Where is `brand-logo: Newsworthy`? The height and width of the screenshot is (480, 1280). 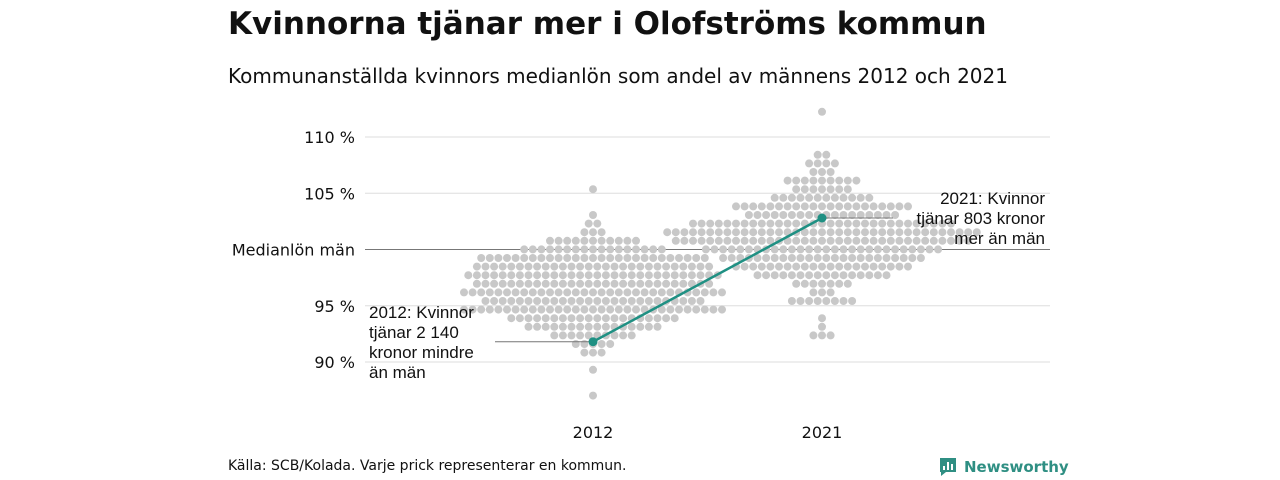
brand-logo: Newsworthy is located at coordinates (1003, 467).